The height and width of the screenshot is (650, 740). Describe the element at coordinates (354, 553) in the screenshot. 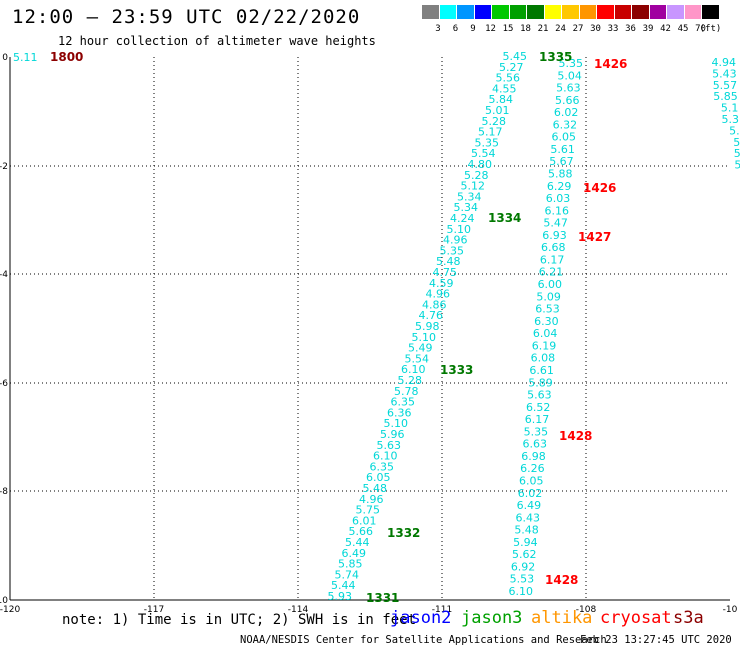

I see `swh-value: 6.49` at that location.